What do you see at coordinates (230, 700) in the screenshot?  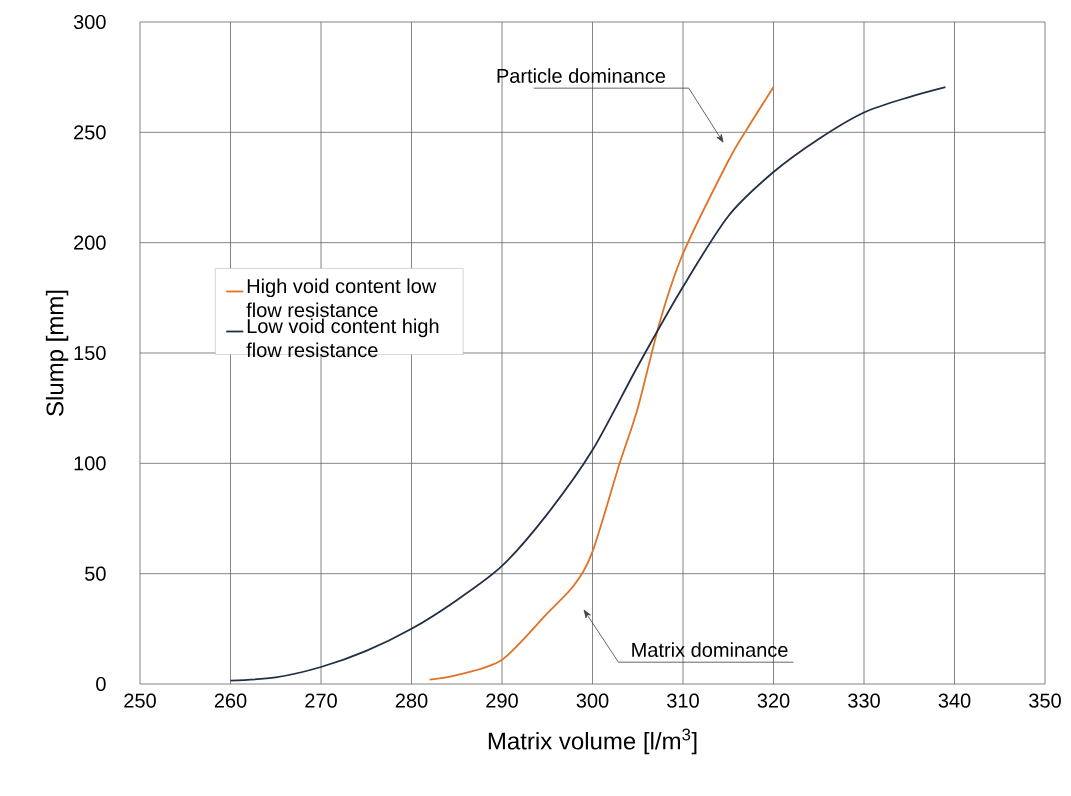 I see `x-tick-label: 260` at bounding box center [230, 700].